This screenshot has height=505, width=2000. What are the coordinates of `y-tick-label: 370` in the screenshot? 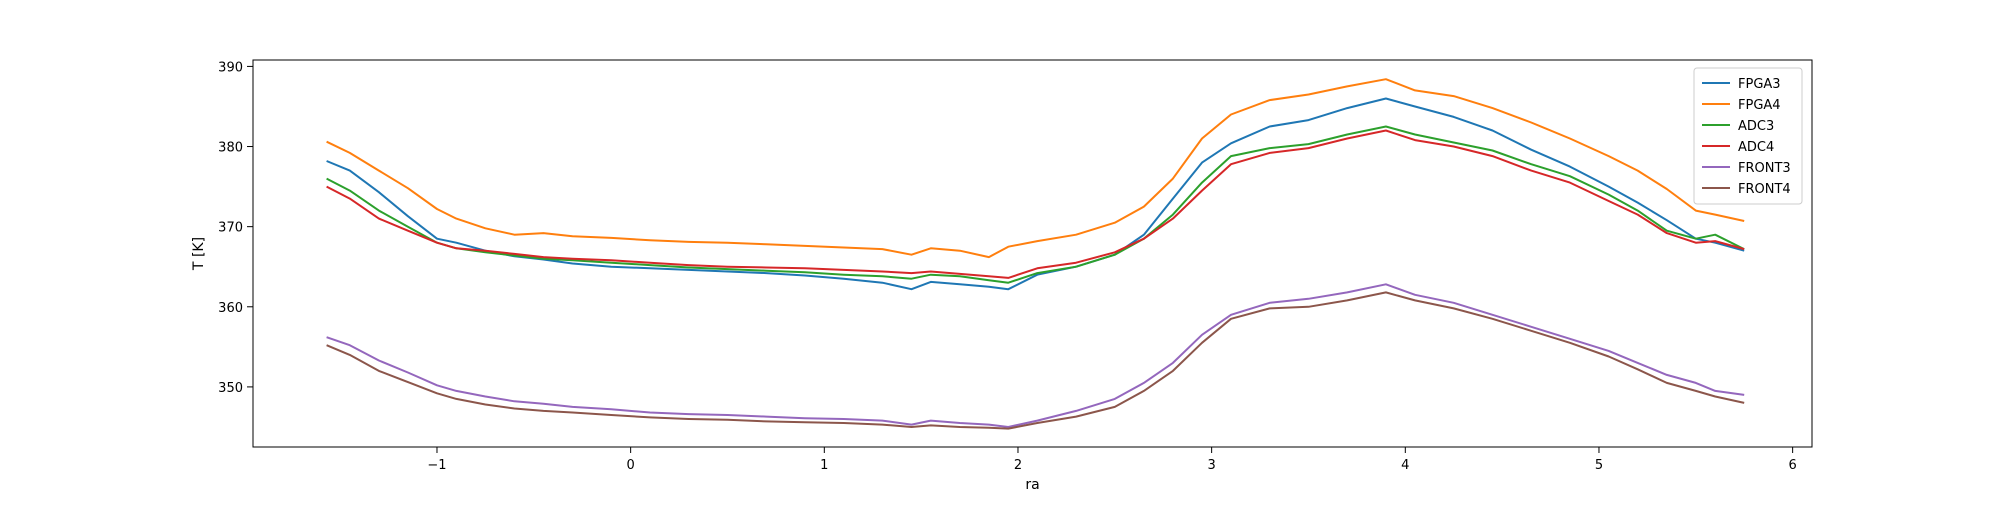 It's located at (230, 228).